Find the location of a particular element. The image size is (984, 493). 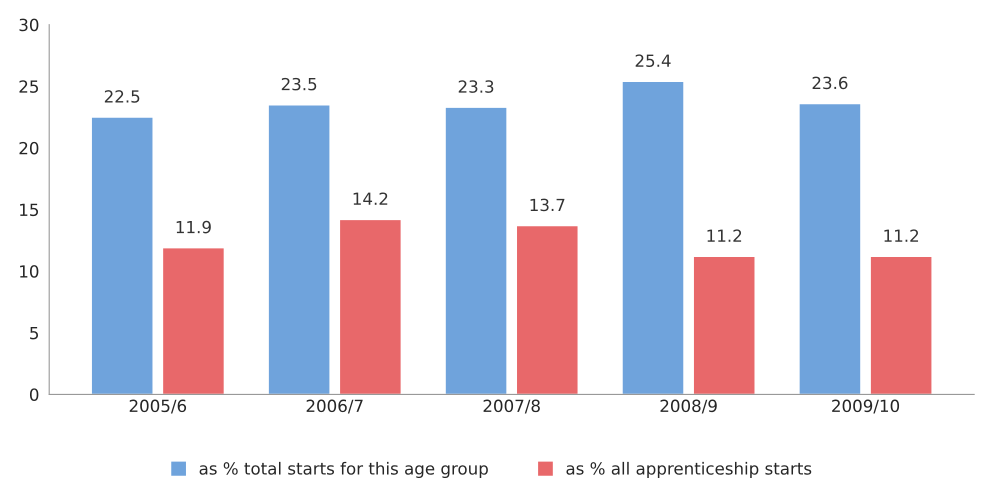

x-tick-label: 2008/9 is located at coordinates (688, 407).